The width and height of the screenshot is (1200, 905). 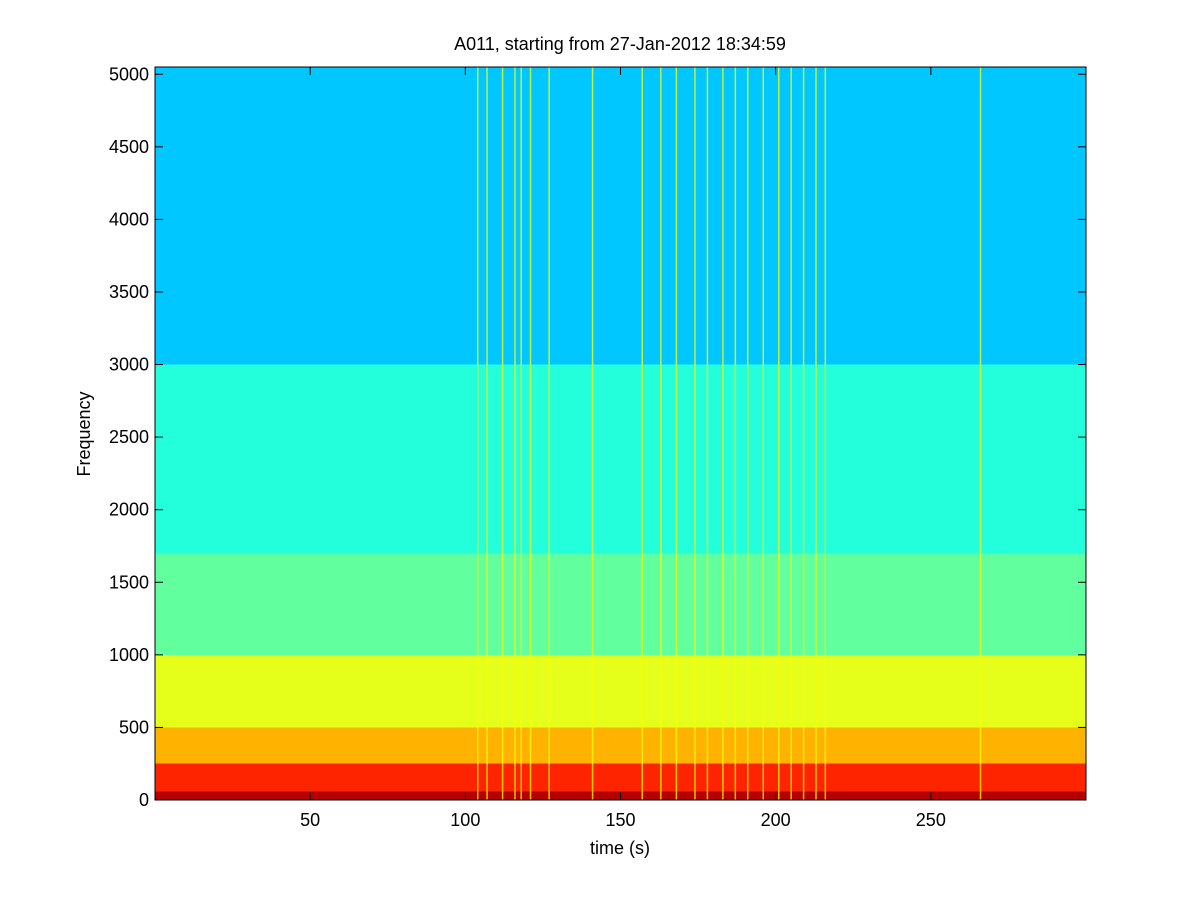 What do you see at coordinates (129, 510) in the screenshot?
I see `y-tick-label: 2000` at bounding box center [129, 510].